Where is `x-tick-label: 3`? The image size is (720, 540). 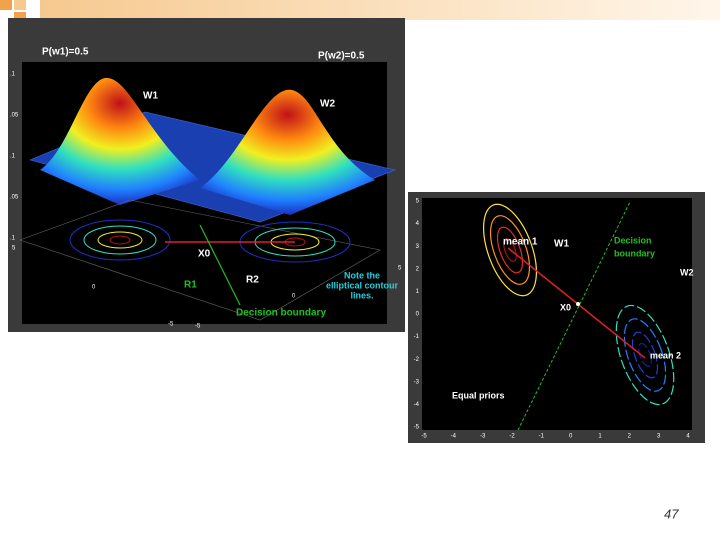 x-tick-label: 3 is located at coordinates (659, 437).